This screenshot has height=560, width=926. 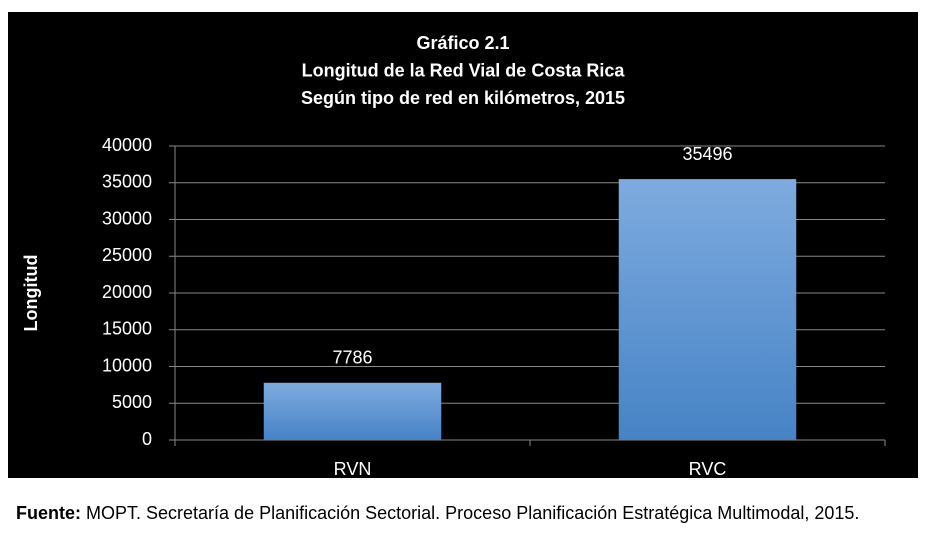 What do you see at coordinates (132, 402) in the screenshot?
I see `y-tick-label: 5000` at bounding box center [132, 402].